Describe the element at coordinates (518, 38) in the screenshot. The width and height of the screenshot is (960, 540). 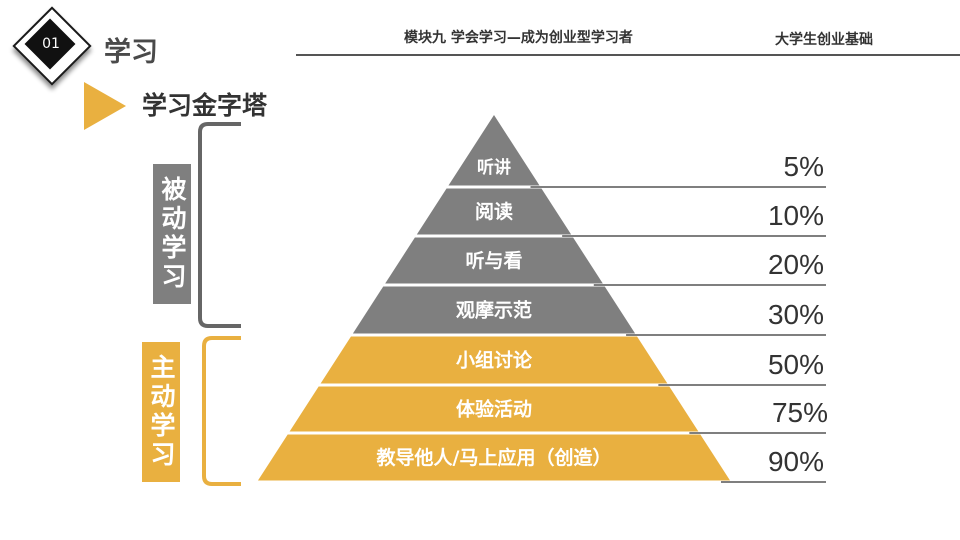
I see `module-title: 模块九 学会学习—成为创业型学习者` at that location.